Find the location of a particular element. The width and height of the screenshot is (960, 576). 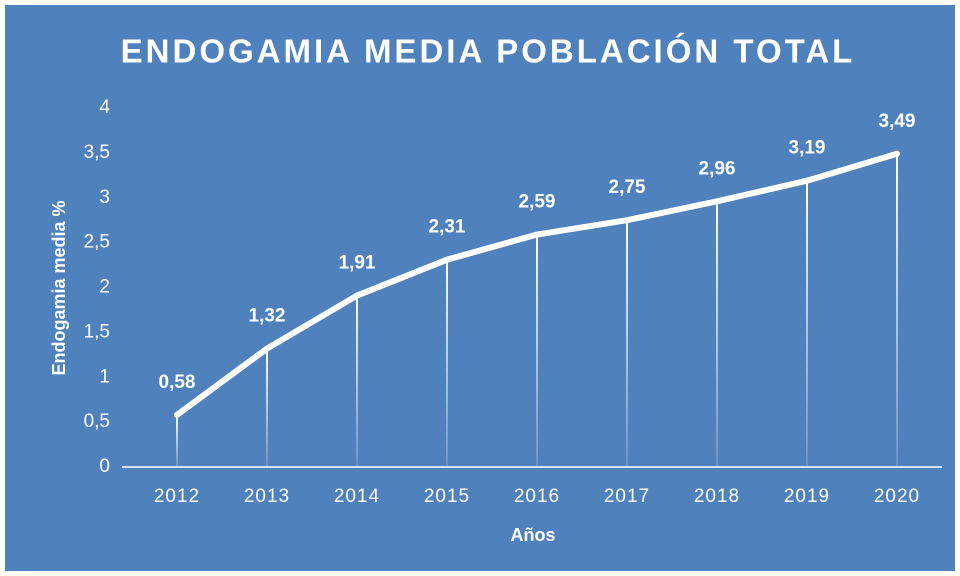

data-label: 3,19 is located at coordinates (807, 148).